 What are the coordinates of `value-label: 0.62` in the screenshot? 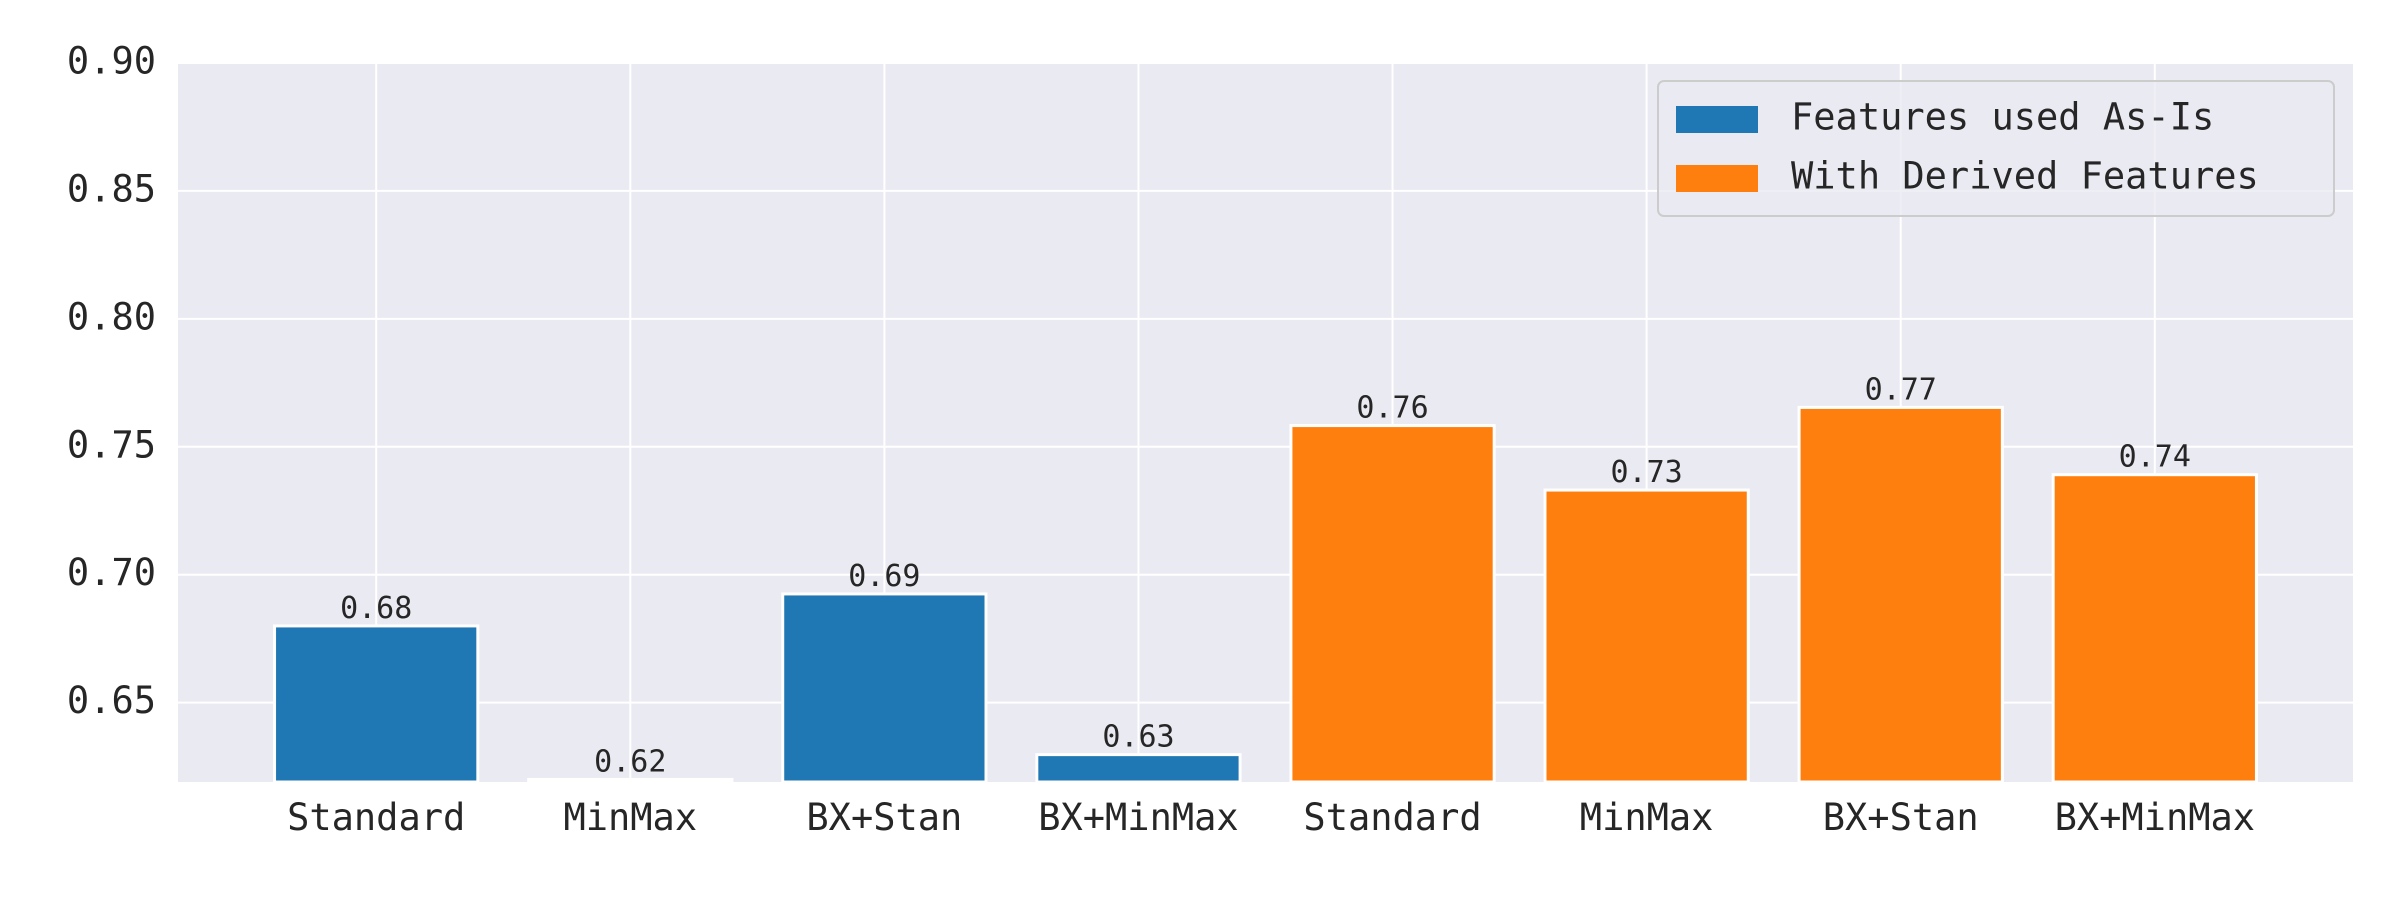 It's located at (630, 761).